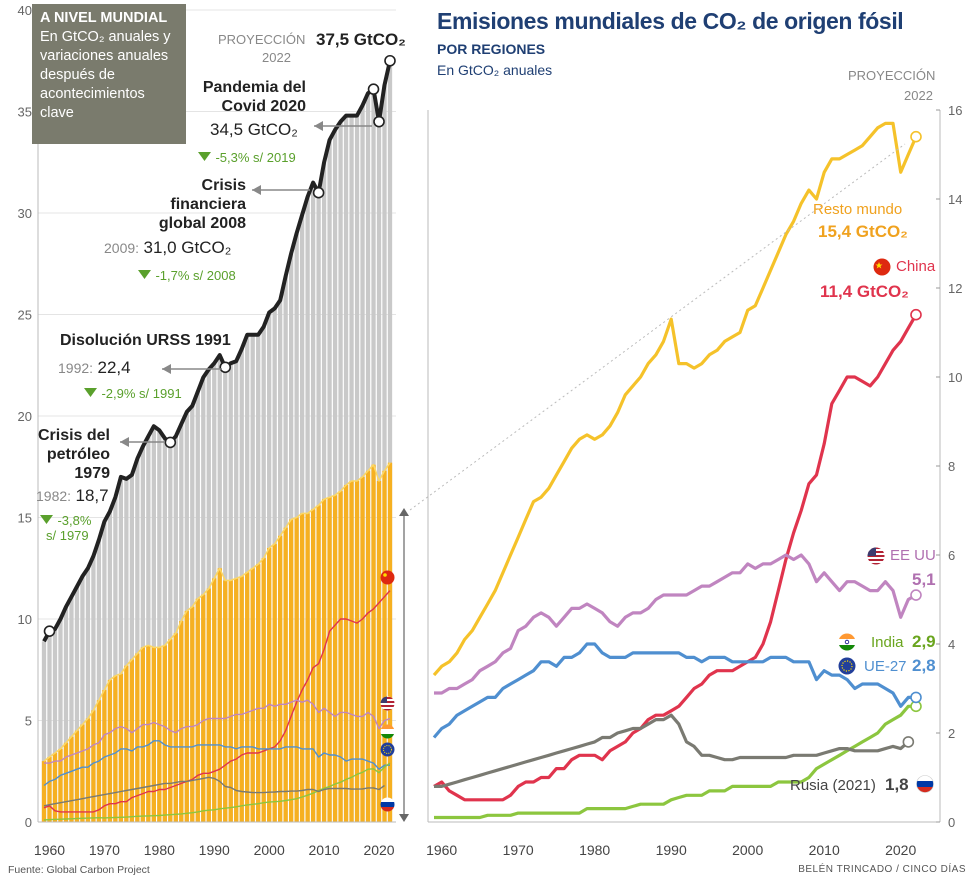  What do you see at coordinates (193, 204) in the screenshot?
I see `event-2008-title: Crisis financiera global 2008` at bounding box center [193, 204].